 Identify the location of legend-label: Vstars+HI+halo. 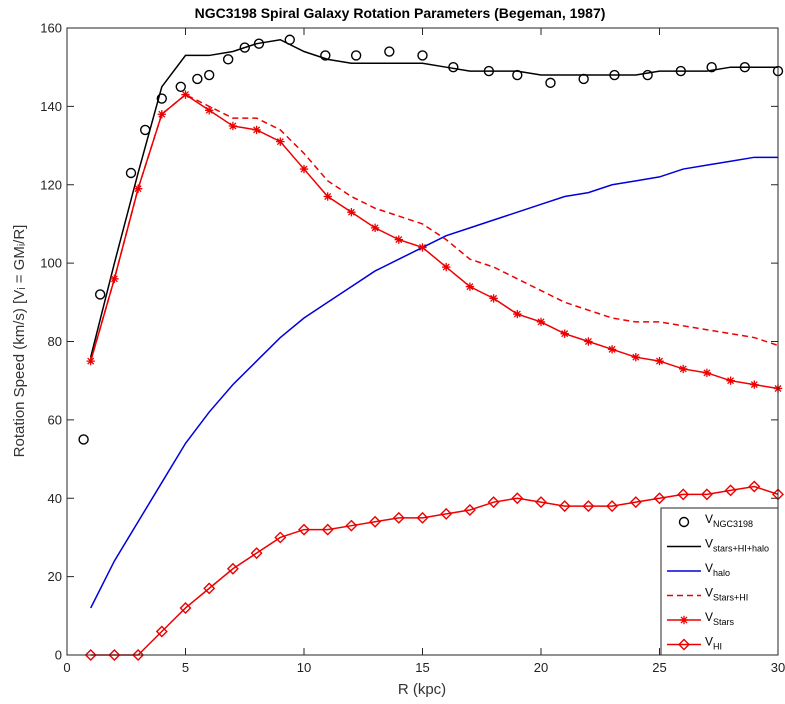
(737, 545).